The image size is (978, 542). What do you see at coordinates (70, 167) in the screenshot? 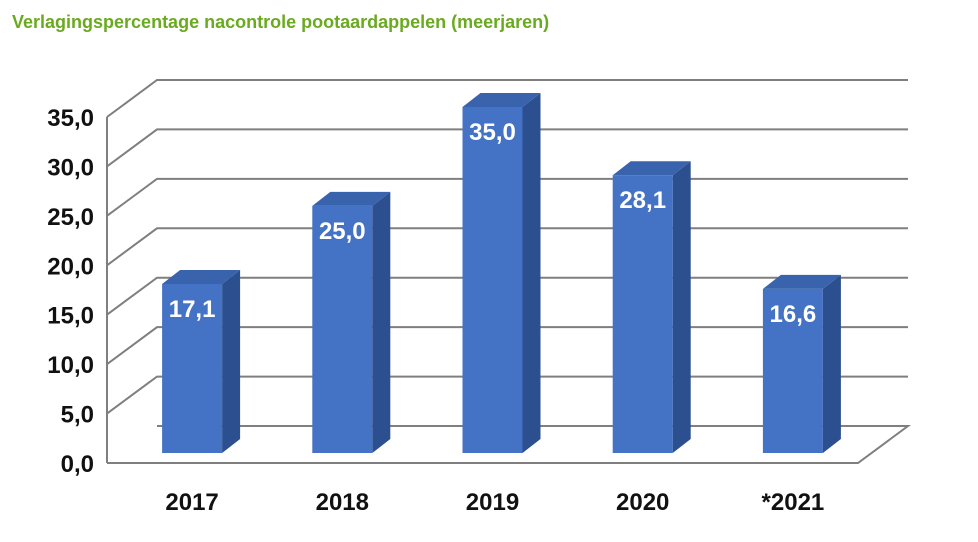
I see `y-tick-label: 30,0` at bounding box center [70, 167].